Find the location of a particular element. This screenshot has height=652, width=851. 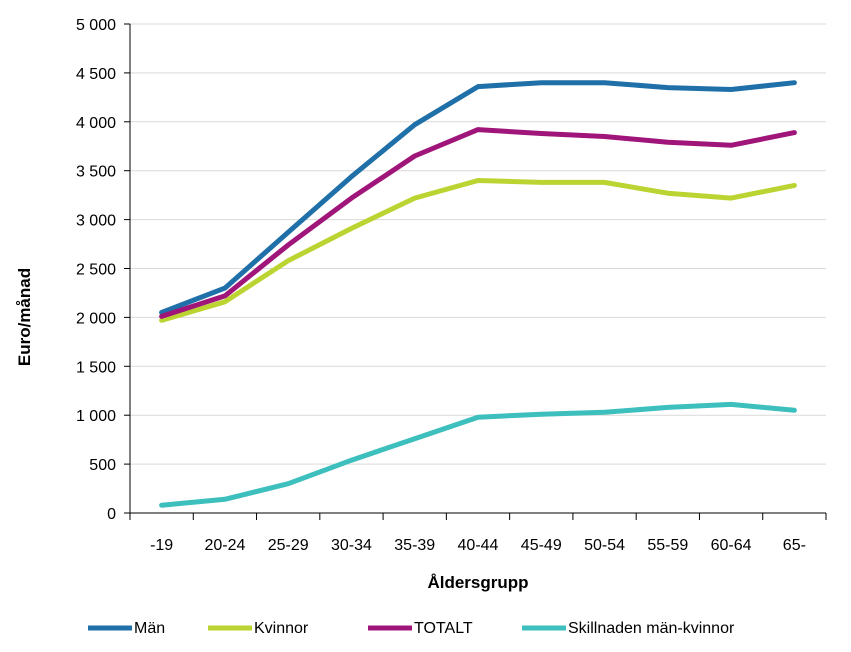

x-tick-label: 25-29 is located at coordinates (288, 545).